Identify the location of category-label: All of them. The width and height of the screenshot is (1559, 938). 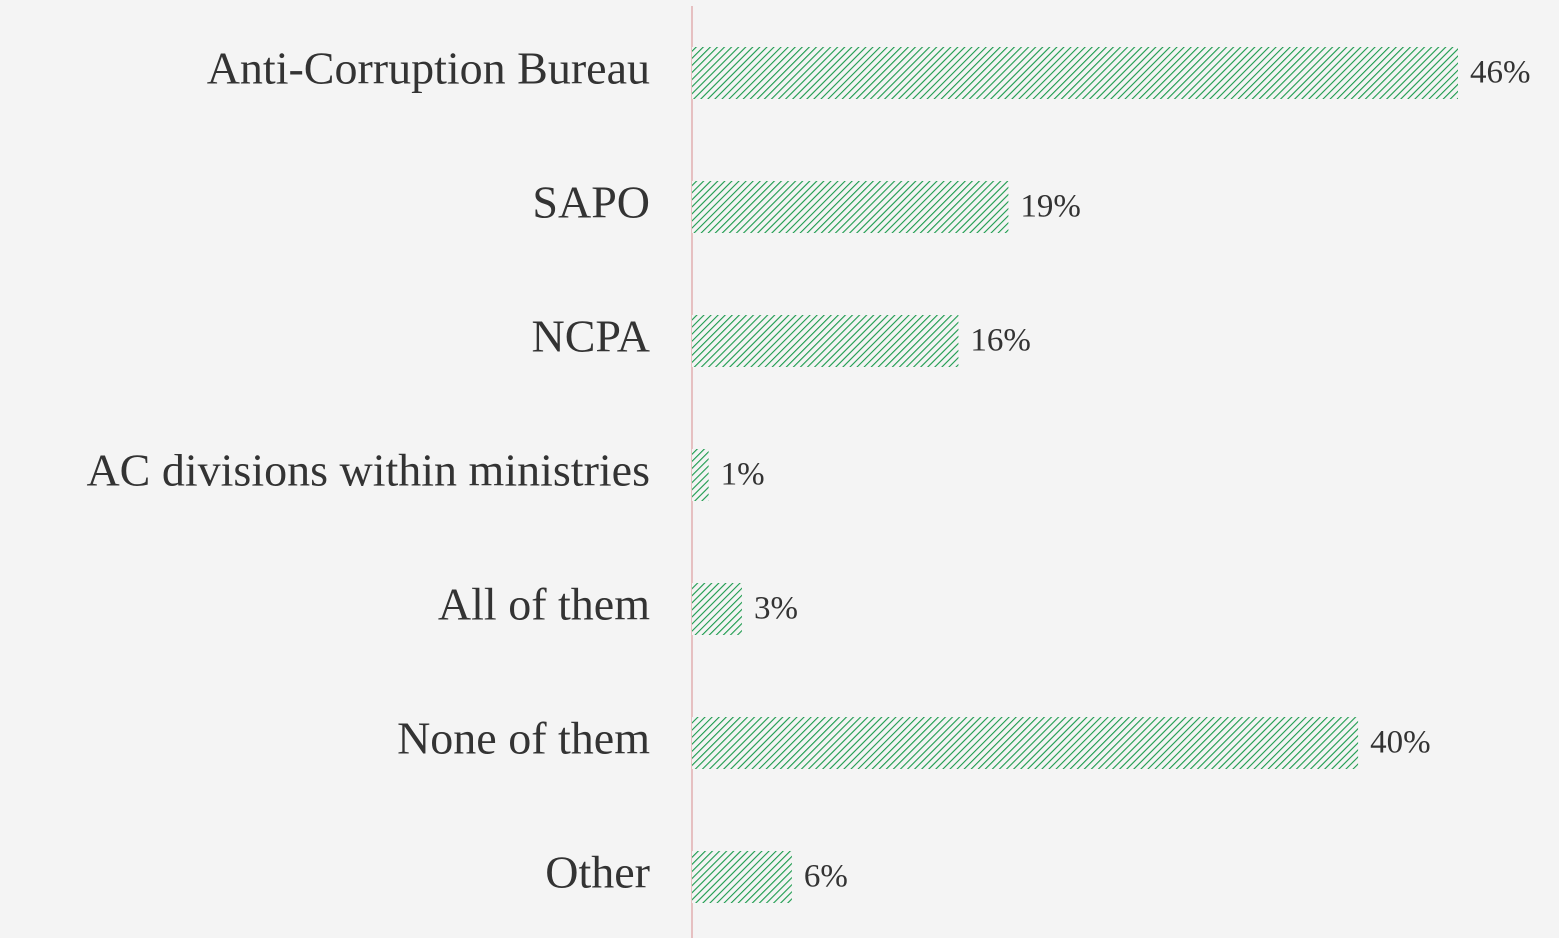
(544, 604).